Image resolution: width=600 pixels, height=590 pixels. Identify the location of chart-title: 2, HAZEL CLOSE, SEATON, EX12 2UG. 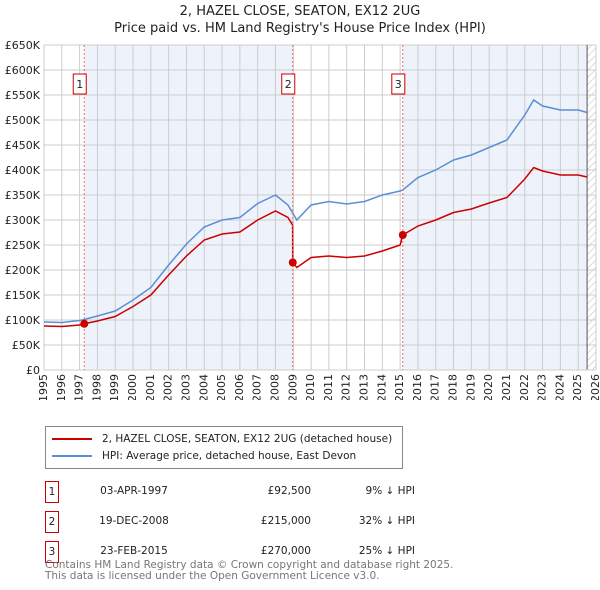
(300, 11).